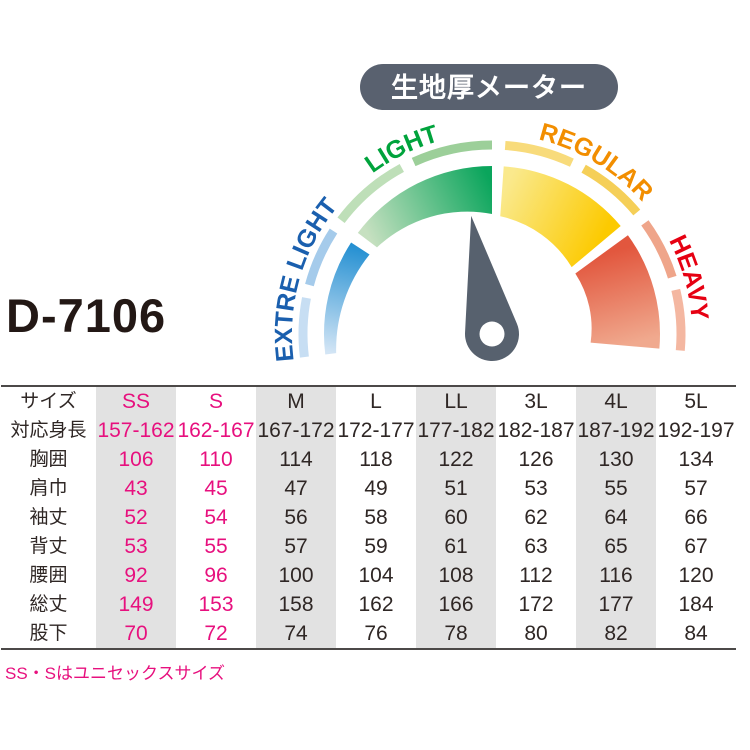 Image resolution: width=750 pixels, height=750 pixels. I want to click on size-value-cell: 60, so click(456, 517).